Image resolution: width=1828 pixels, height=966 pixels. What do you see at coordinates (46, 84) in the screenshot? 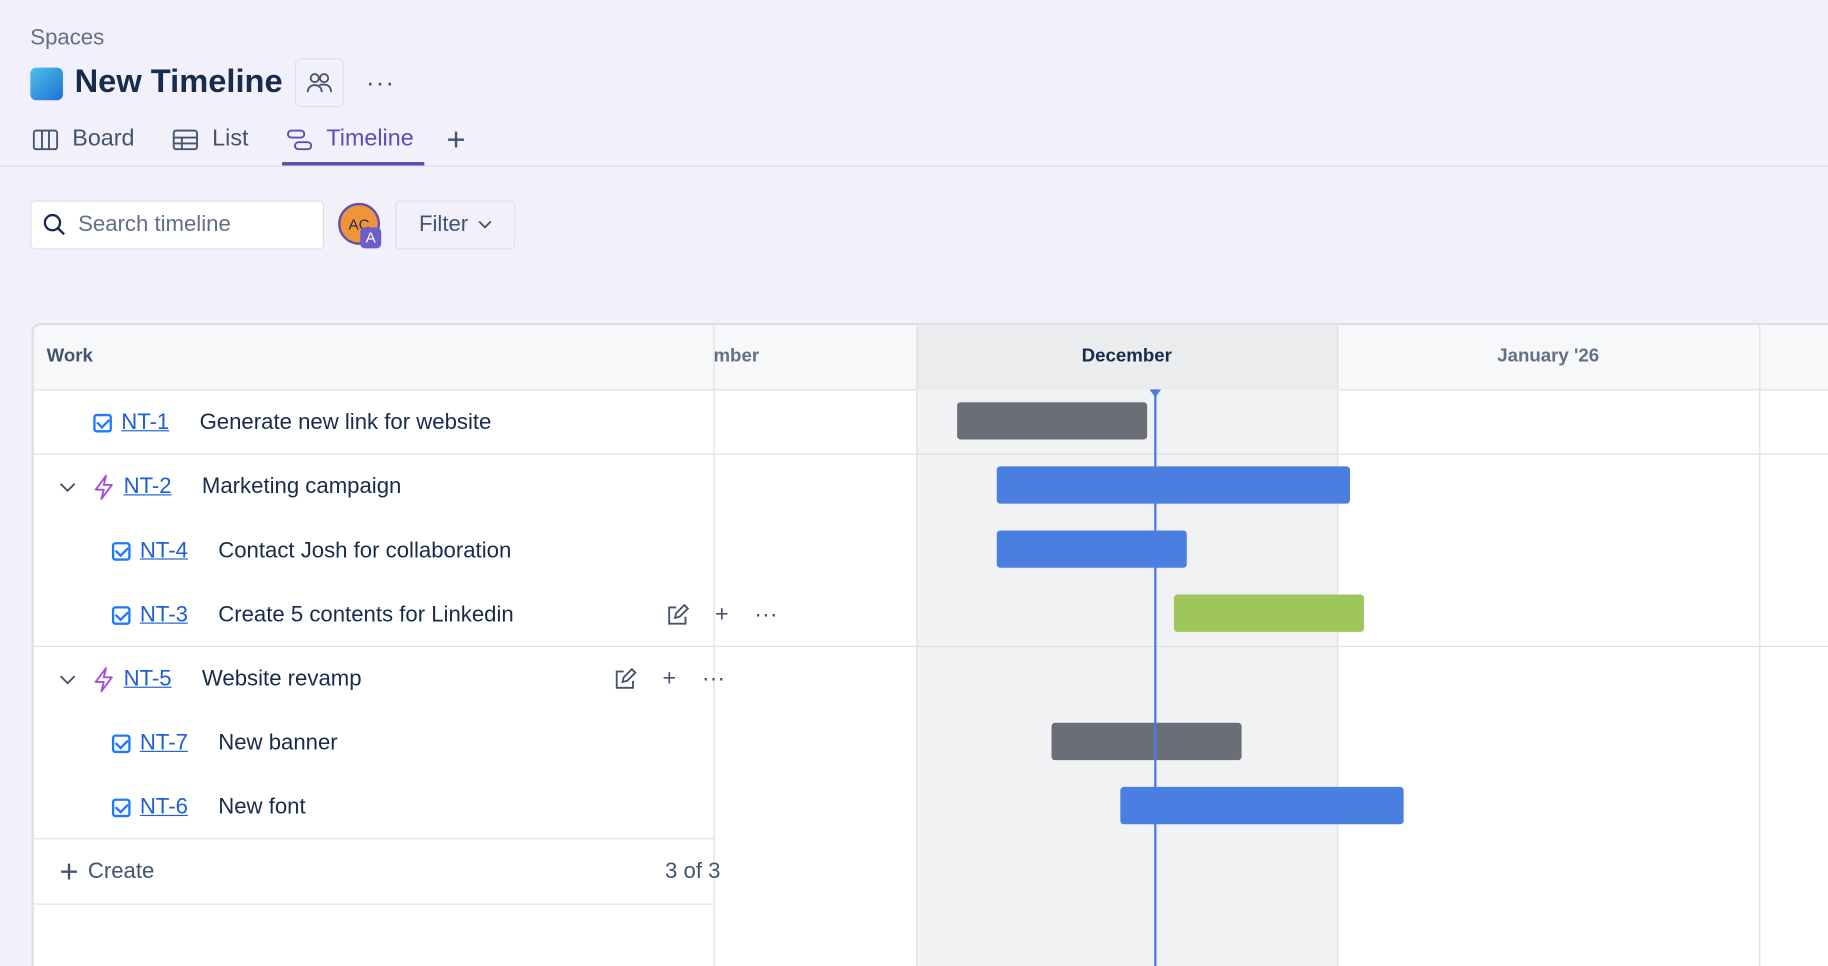
I see `space-icon` at bounding box center [46, 84].